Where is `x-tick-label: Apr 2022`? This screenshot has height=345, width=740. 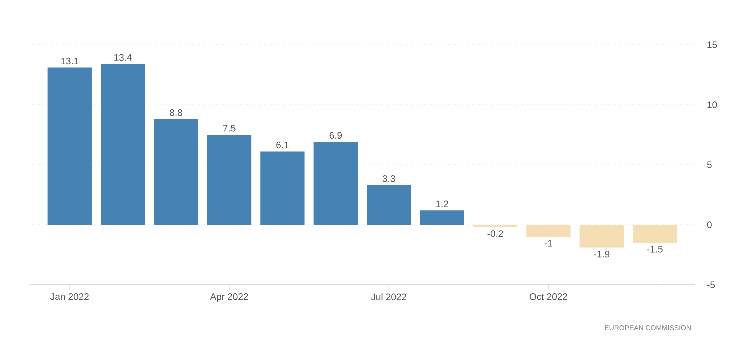
x-tick-label: Apr 2022 is located at coordinates (229, 298).